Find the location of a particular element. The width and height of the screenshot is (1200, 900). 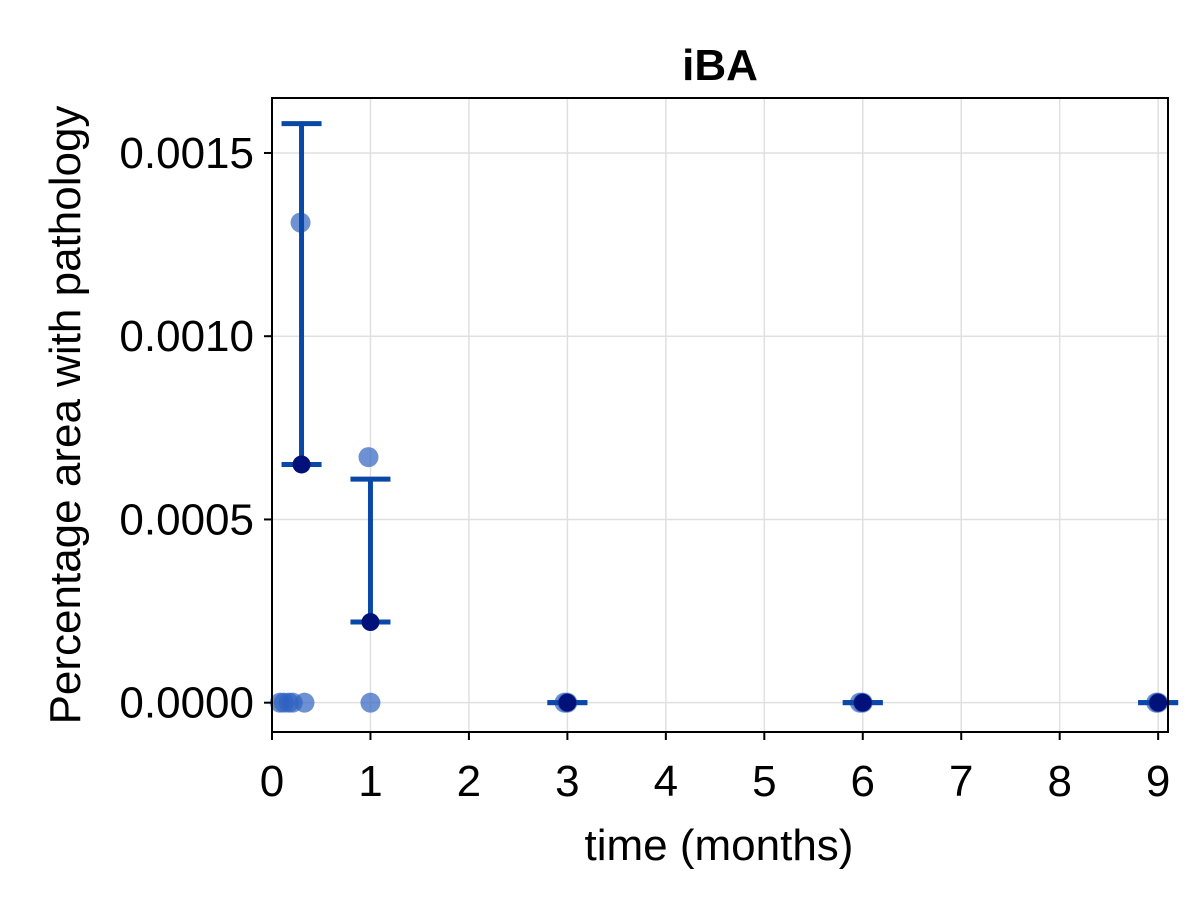

y-tick-label: 0.0000 is located at coordinates (186, 703).